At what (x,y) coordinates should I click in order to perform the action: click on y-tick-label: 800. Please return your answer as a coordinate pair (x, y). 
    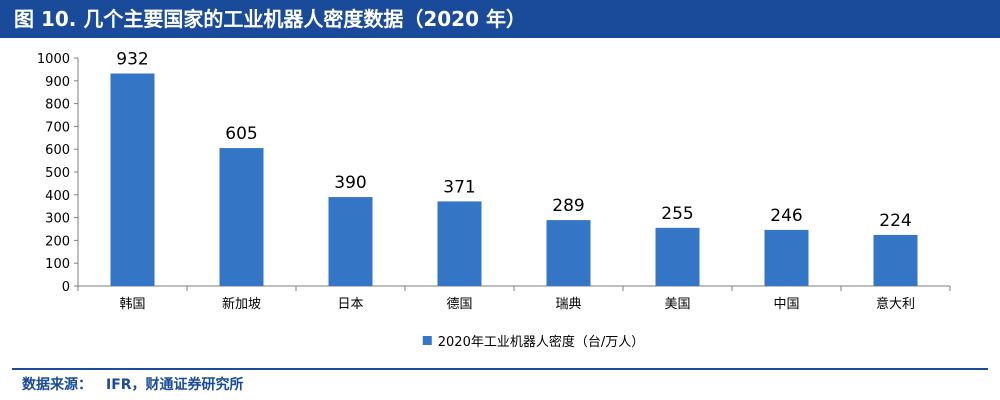
    Looking at the image, I should click on (57, 105).